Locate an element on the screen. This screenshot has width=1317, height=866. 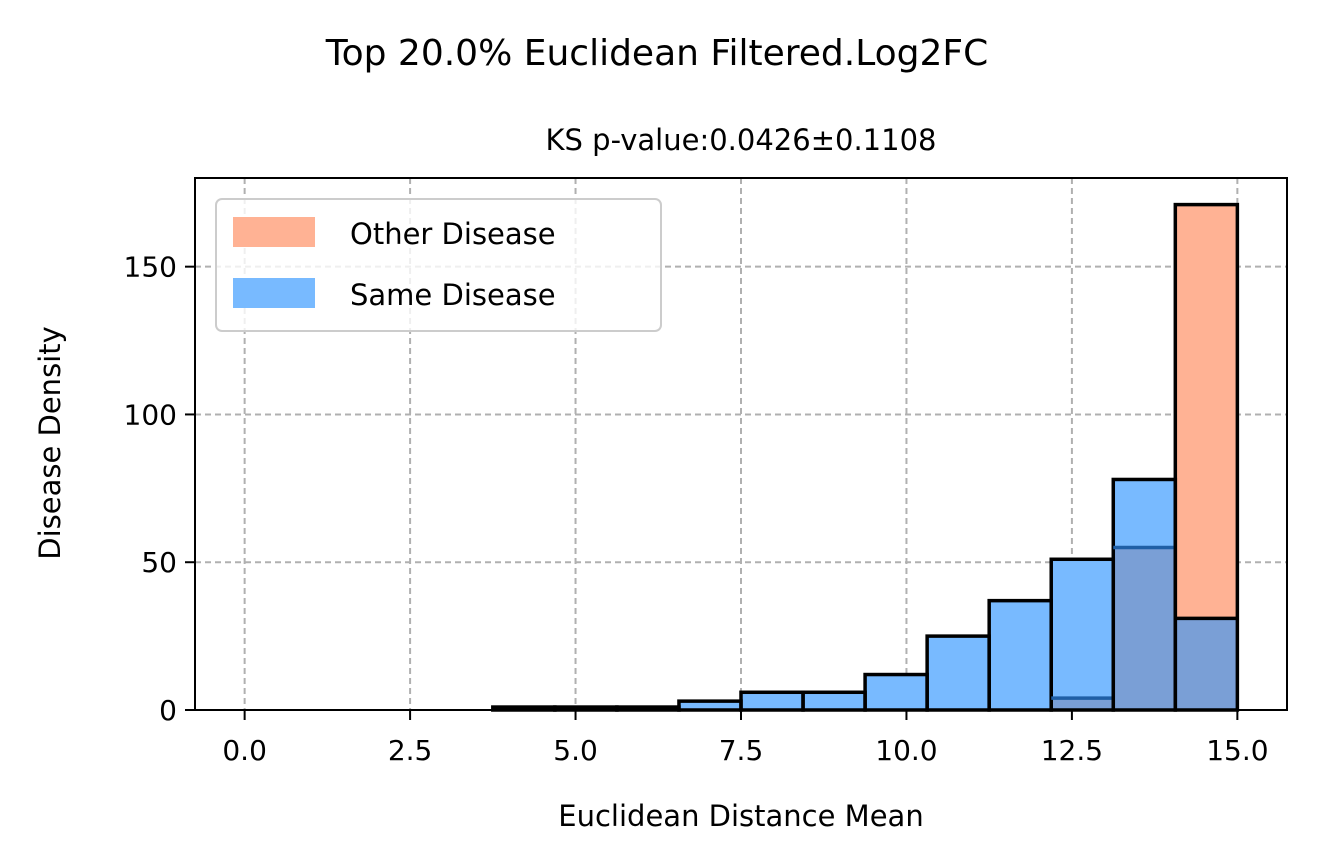
y-tick-label: 150 is located at coordinates (150, 267).